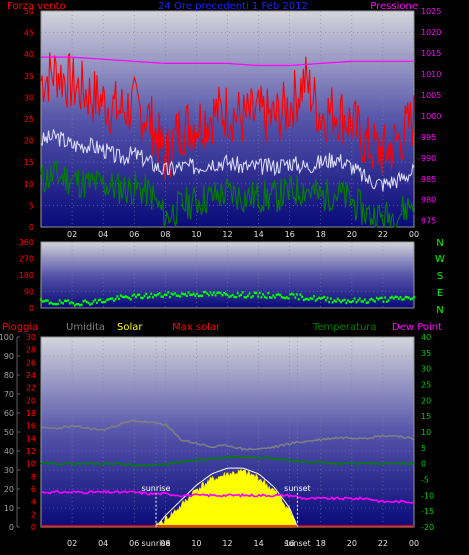 The width and height of the screenshot is (469, 555). Describe the element at coordinates (321, 234) in the screenshot. I see `wind-x-tick-label: 18` at that location.